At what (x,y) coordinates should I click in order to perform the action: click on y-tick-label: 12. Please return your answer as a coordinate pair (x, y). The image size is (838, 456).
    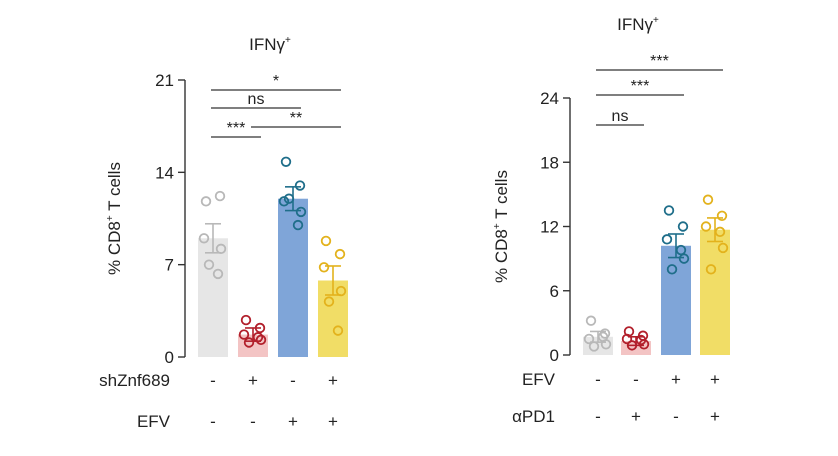
    Looking at the image, I should click on (549, 227).